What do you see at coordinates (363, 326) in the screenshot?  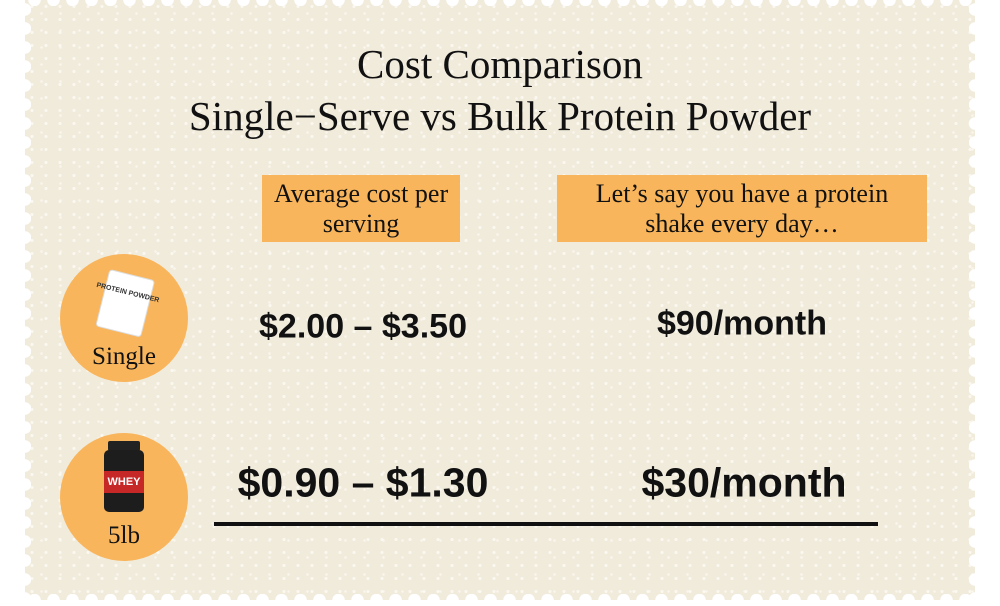 I see `cost-per-serving: $2.00 – $3.50` at bounding box center [363, 326].